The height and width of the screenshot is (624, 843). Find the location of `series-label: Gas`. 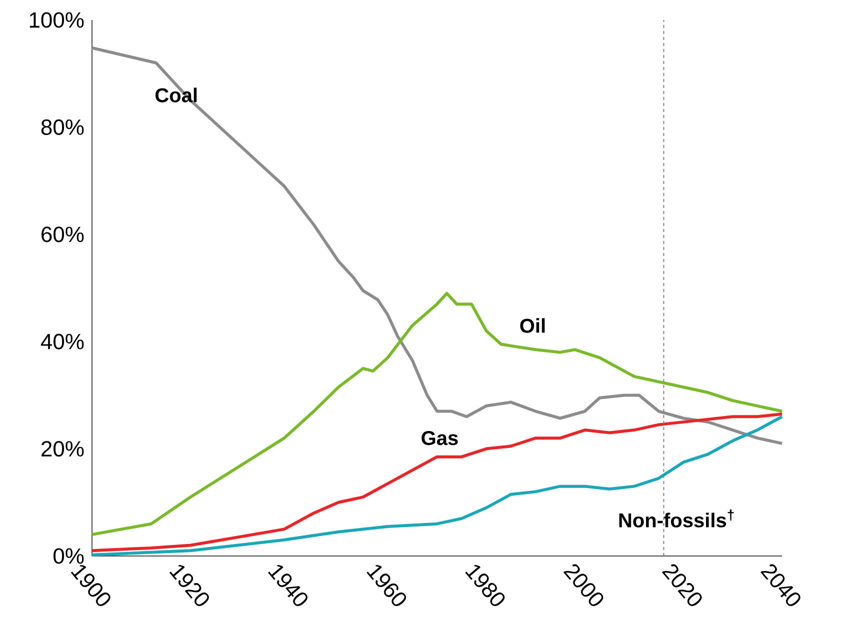

series-label: Gas is located at coordinates (440, 438).